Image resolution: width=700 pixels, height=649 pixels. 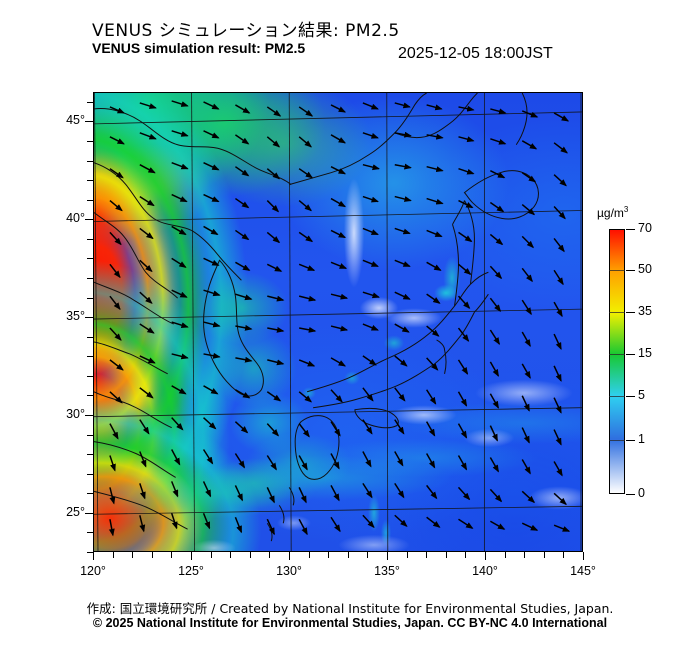 I want to click on page-title-japanese: VENUS シミュレーション結果: PM2.5, so click(x=246, y=31).